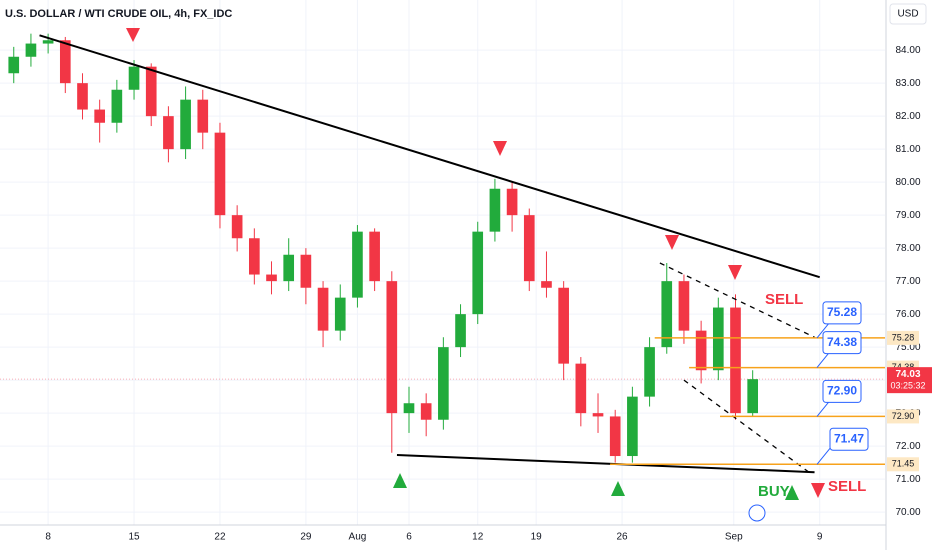 This screenshot has height=550, width=932. Describe the element at coordinates (118, 14) in the screenshot. I see `chart-title: U.S. DOLLAR / WTI CRUDE OIL, 4h, FX_IDC` at that location.